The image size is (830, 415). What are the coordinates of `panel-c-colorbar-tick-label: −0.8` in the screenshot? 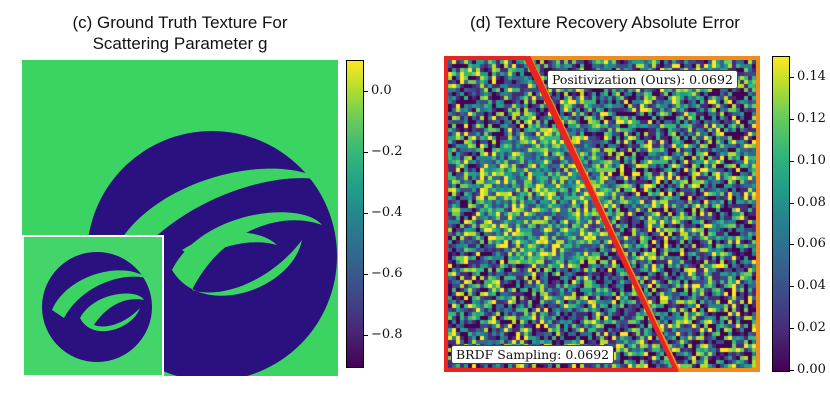 It's located at (387, 335).